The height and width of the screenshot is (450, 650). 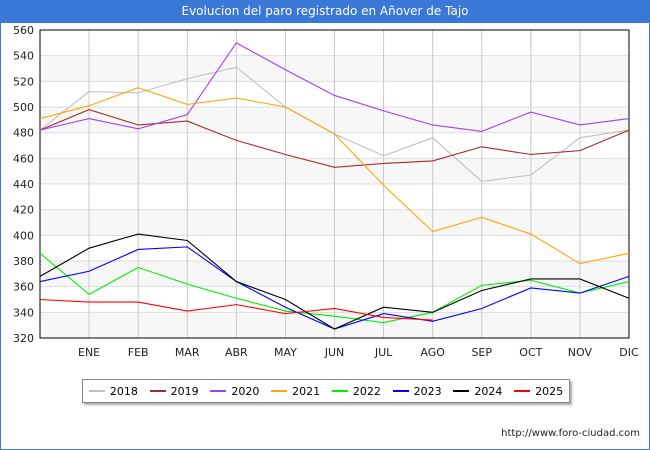 What do you see at coordinates (23, 30) in the screenshot?
I see `y-tick-label: 560` at bounding box center [23, 30].